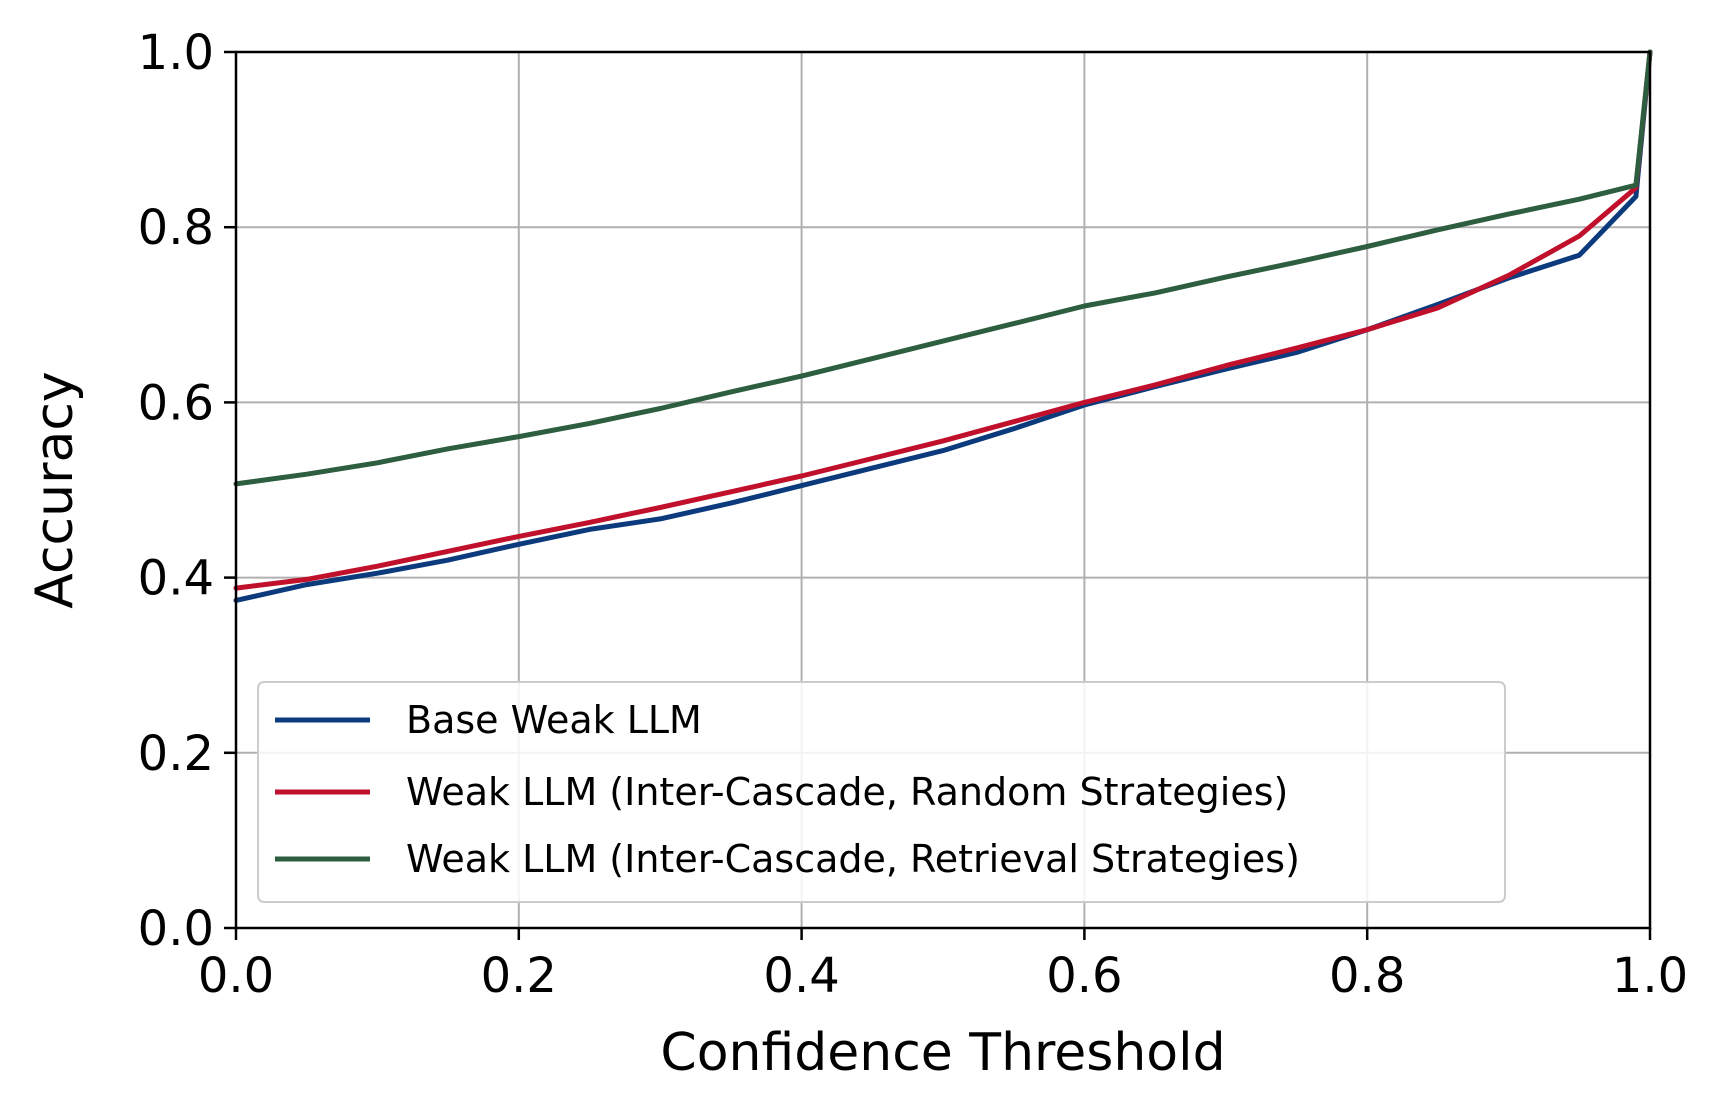 The height and width of the screenshot is (1117, 1721). What do you see at coordinates (801, 976) in the screenshot?
I see `x-tick-label: 0.4` at bounding box center [801, 976].